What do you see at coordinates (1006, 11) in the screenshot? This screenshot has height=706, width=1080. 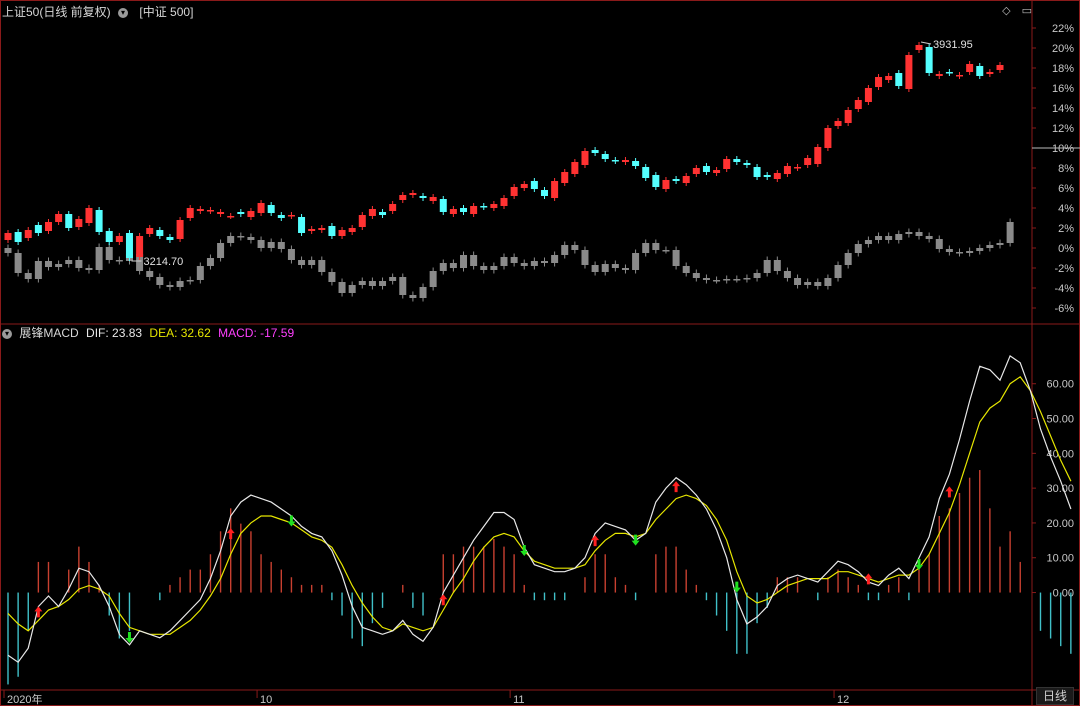 I see `diamond-icon: ◇` at bounding box center [1006, 11].